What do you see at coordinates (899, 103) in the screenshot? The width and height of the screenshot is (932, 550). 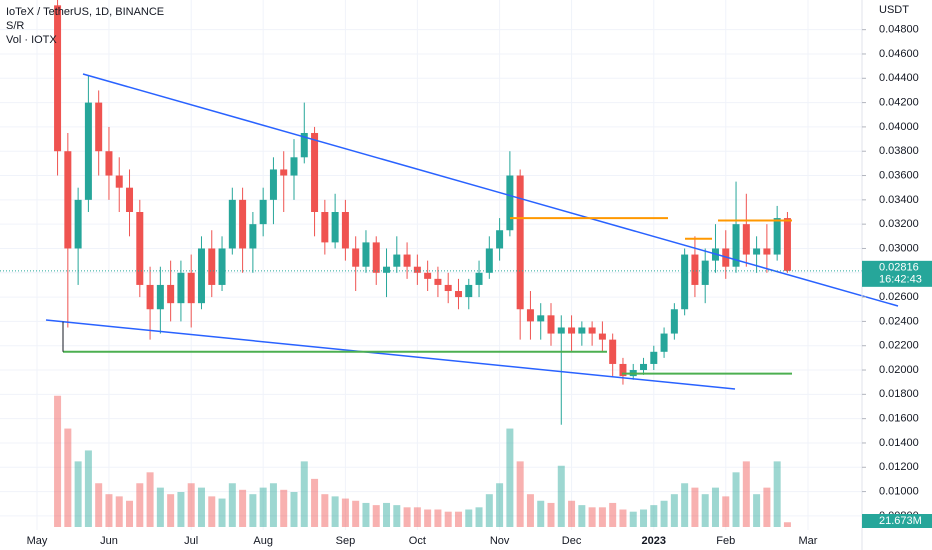 I see `y-tick-label: 0.04200` at bounding box center [899, 103].